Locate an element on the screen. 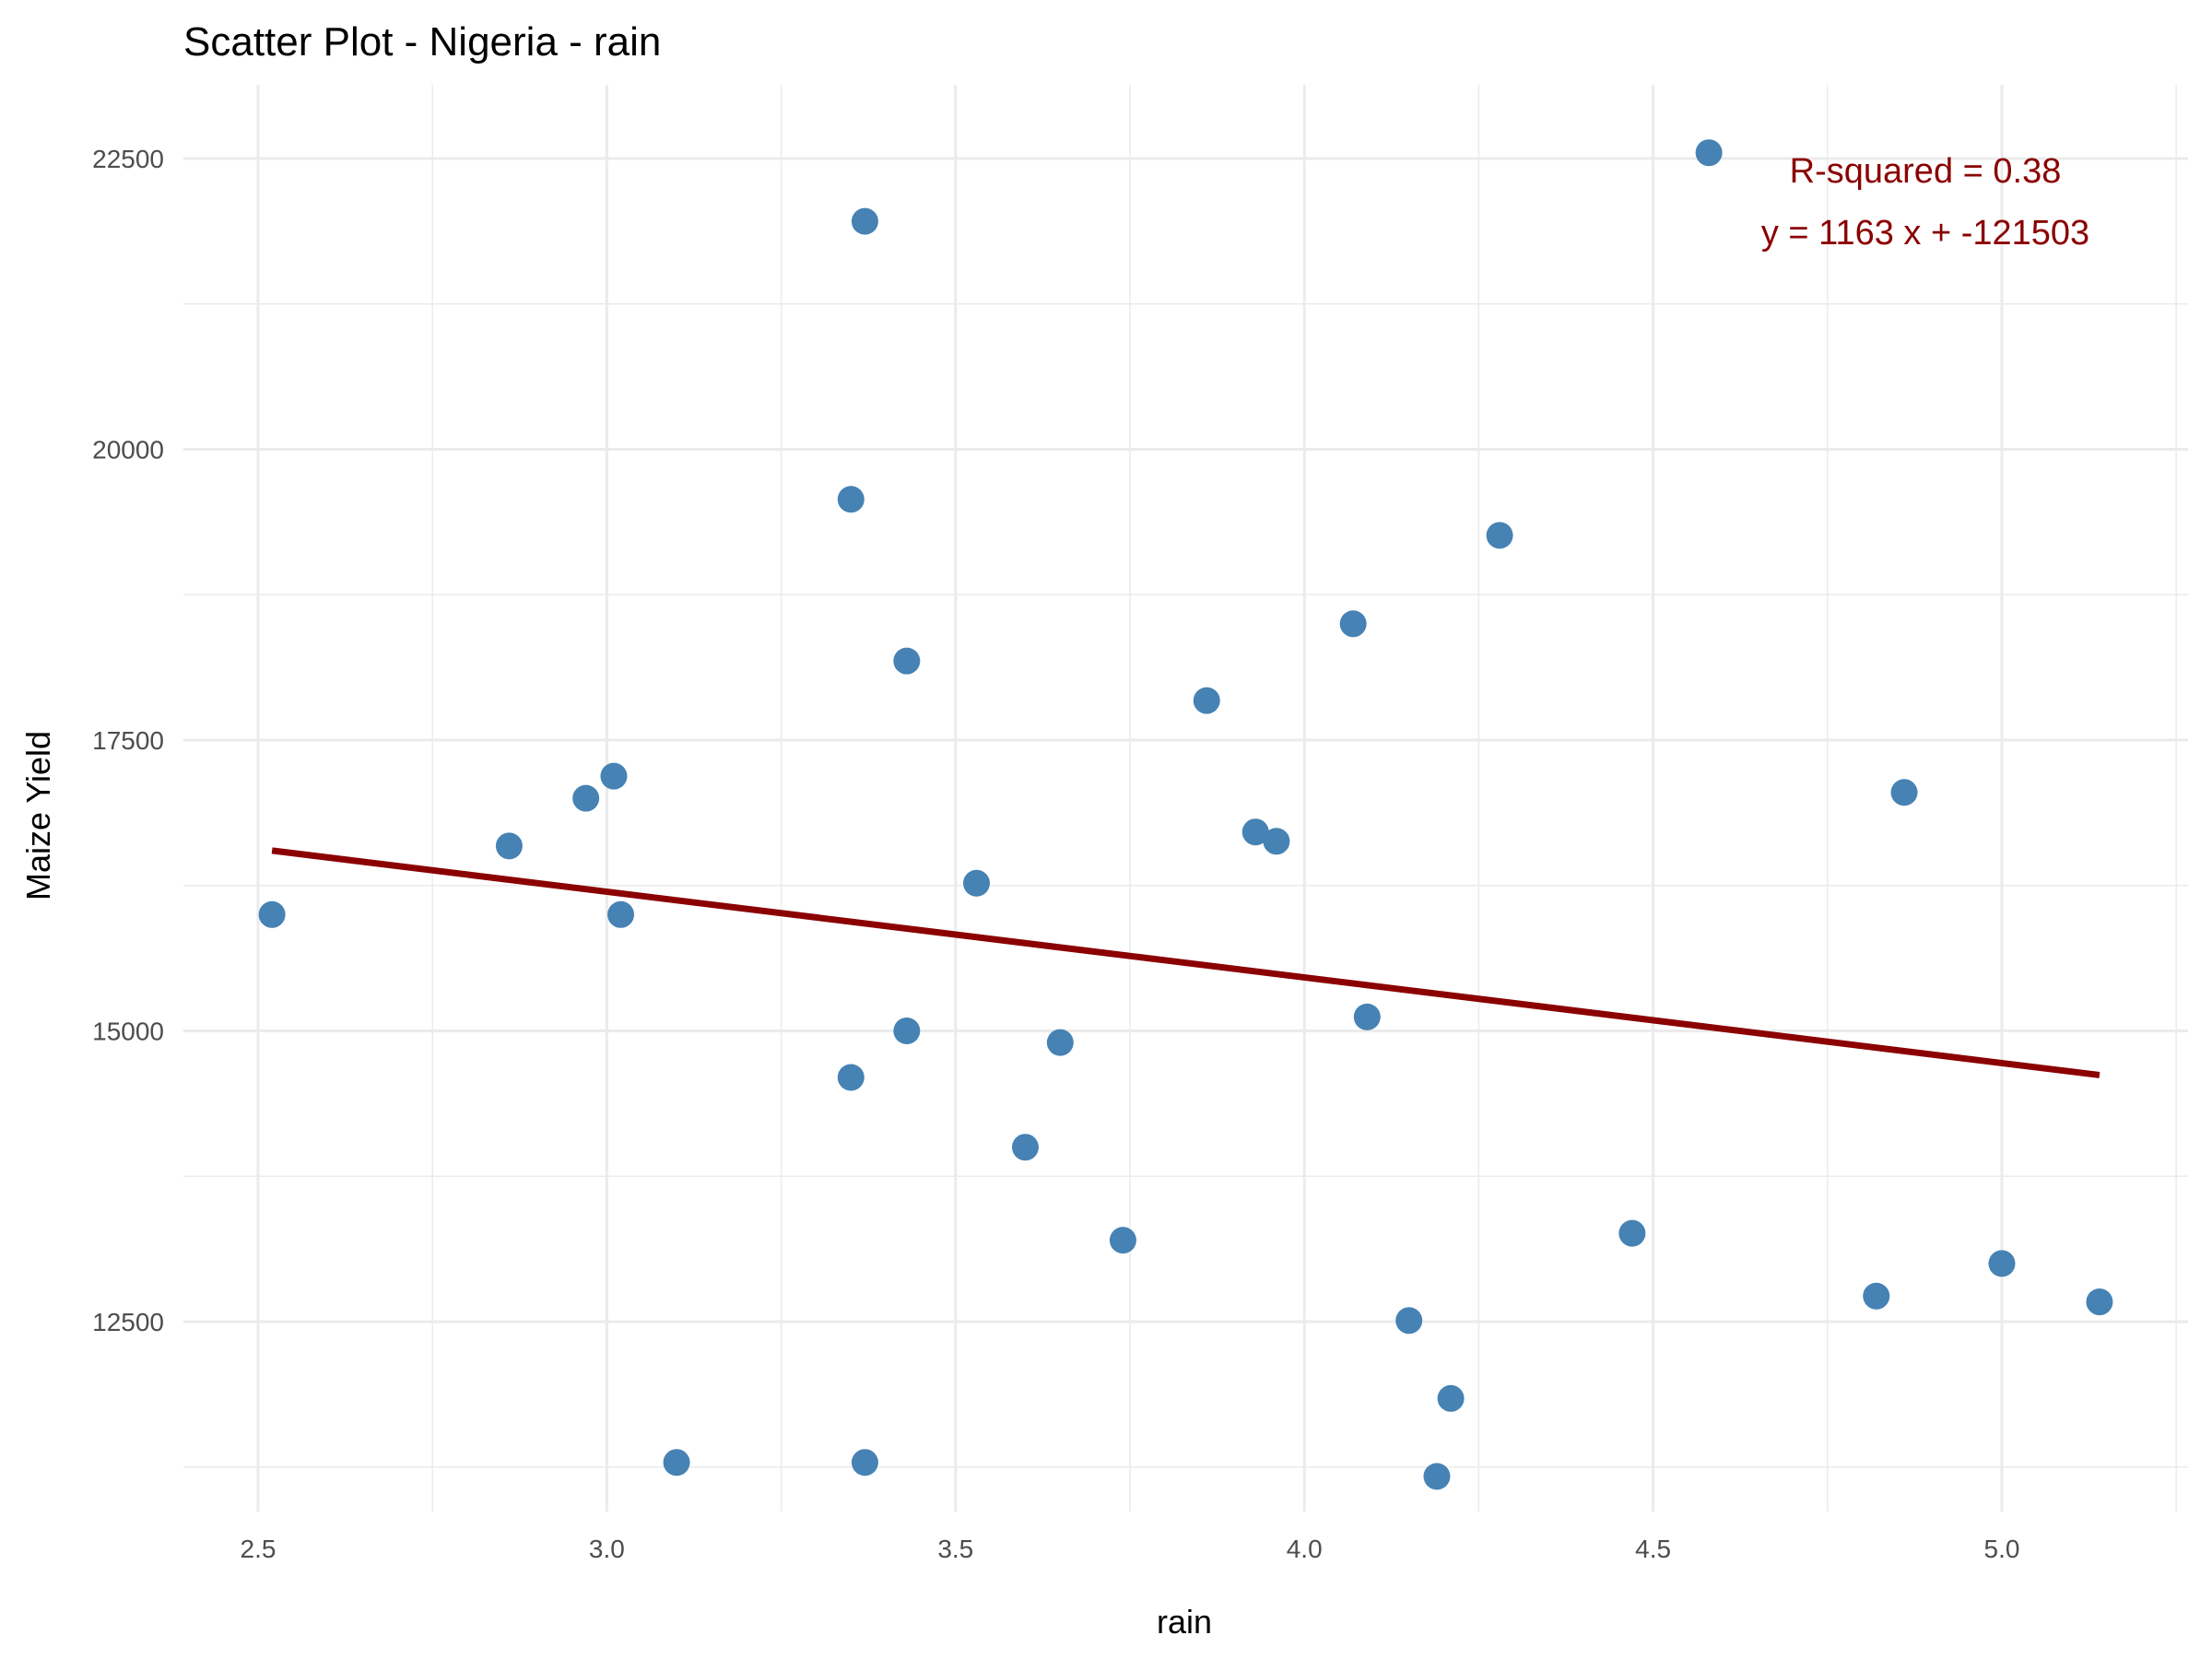 The image size is (2212, 1659). x-tick-label: 3.0 is located at coordinates (607, 1549).